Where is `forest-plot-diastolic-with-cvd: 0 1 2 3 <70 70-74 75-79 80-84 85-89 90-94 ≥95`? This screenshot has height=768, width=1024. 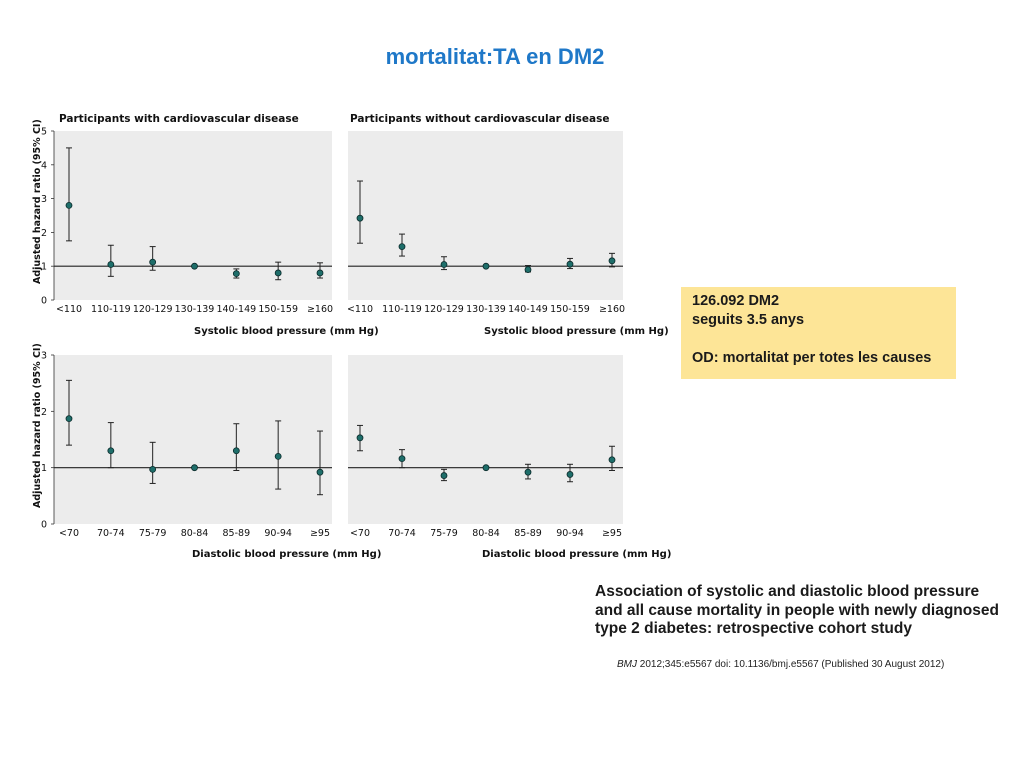
forest-plot-diastolic-with-cvd: 0 1 2 3 <70 70-74 75-79 80-84 85-89 90-94 ≥95 is located at coordinates (186, 445).